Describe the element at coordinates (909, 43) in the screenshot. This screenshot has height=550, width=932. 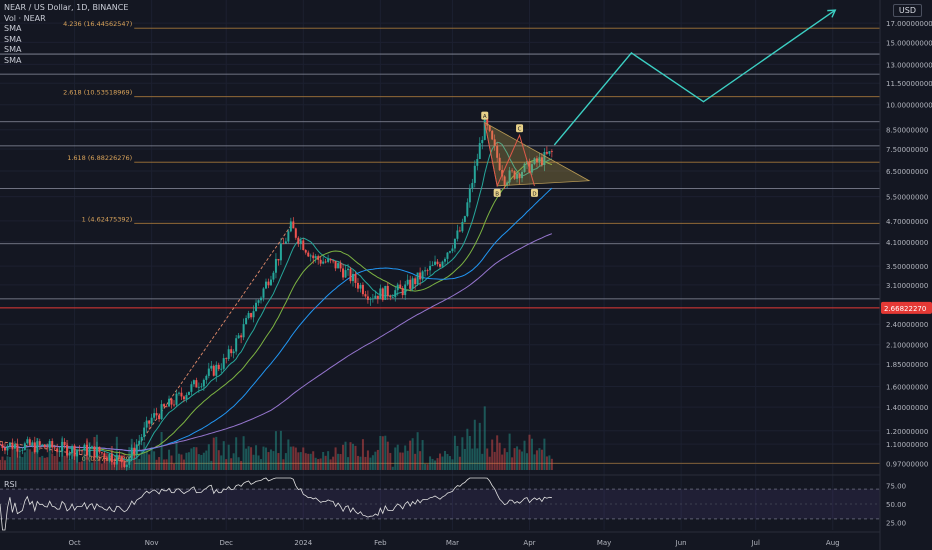
I see `y-tick-label: 15.00000000` at that location.